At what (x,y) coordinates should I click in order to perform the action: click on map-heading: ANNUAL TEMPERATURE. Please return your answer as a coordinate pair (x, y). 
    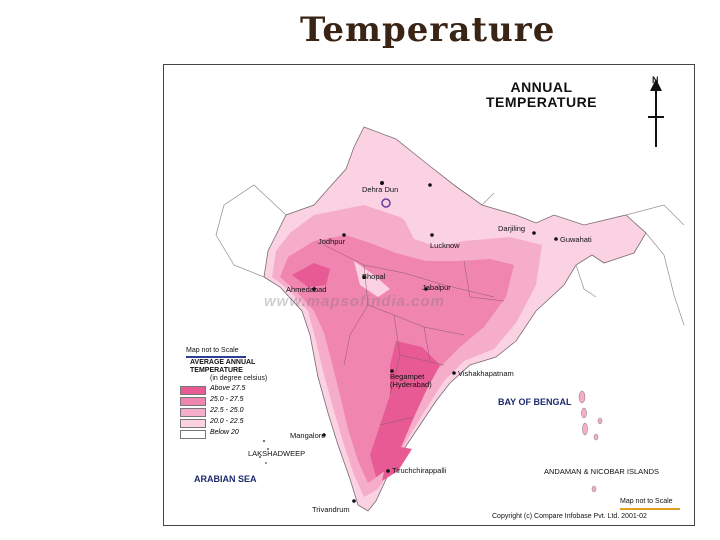
    Looking at the image, I should click on (541, 95).